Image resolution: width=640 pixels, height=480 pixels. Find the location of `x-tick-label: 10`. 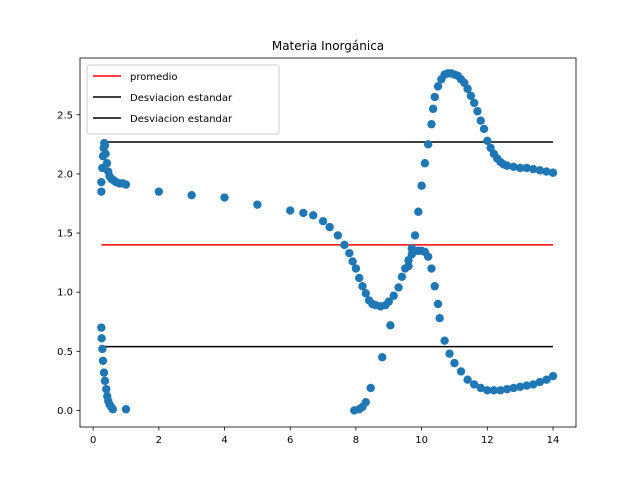

x-tick-label: 10 is located at coordinates (421, 440).